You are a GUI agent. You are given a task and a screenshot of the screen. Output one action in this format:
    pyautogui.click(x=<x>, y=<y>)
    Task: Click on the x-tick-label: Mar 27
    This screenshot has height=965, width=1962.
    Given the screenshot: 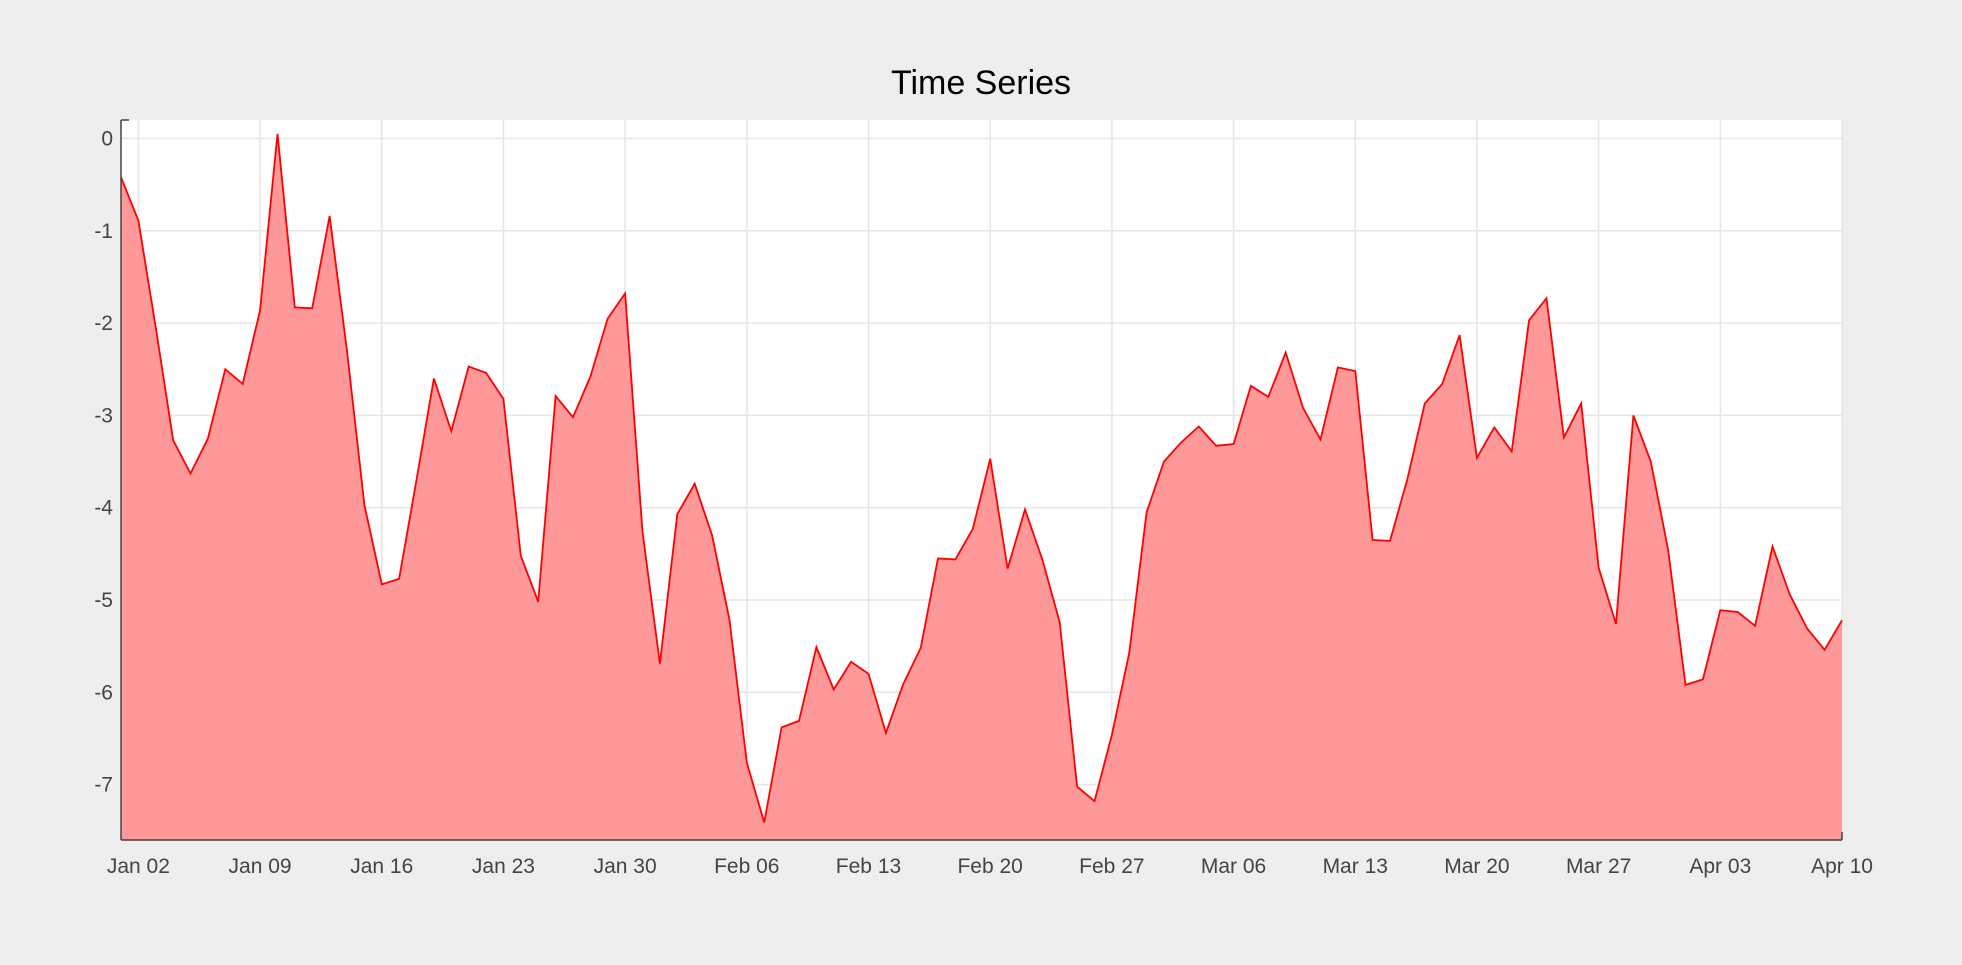 What is the action you would take?
    pyautogui.click(x=1598, y=866)
    